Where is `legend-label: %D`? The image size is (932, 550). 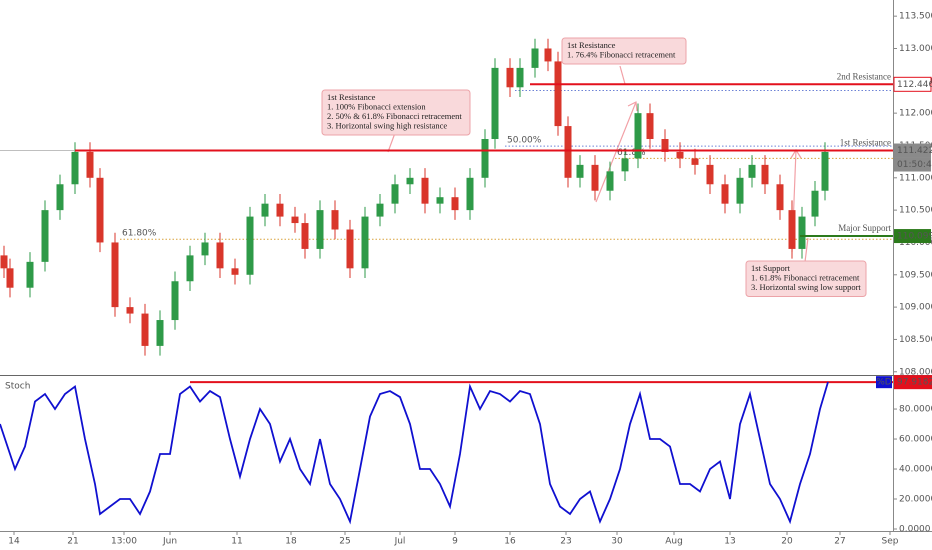 legend-label: %D is located at coordinates (884, 383).